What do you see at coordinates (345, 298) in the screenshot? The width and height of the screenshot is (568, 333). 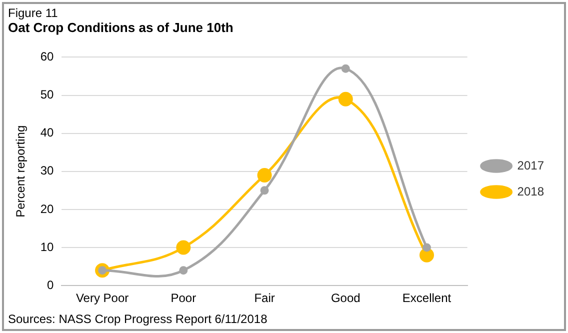 I see `x-tick-label: Good` at bounding box center [345, 298].